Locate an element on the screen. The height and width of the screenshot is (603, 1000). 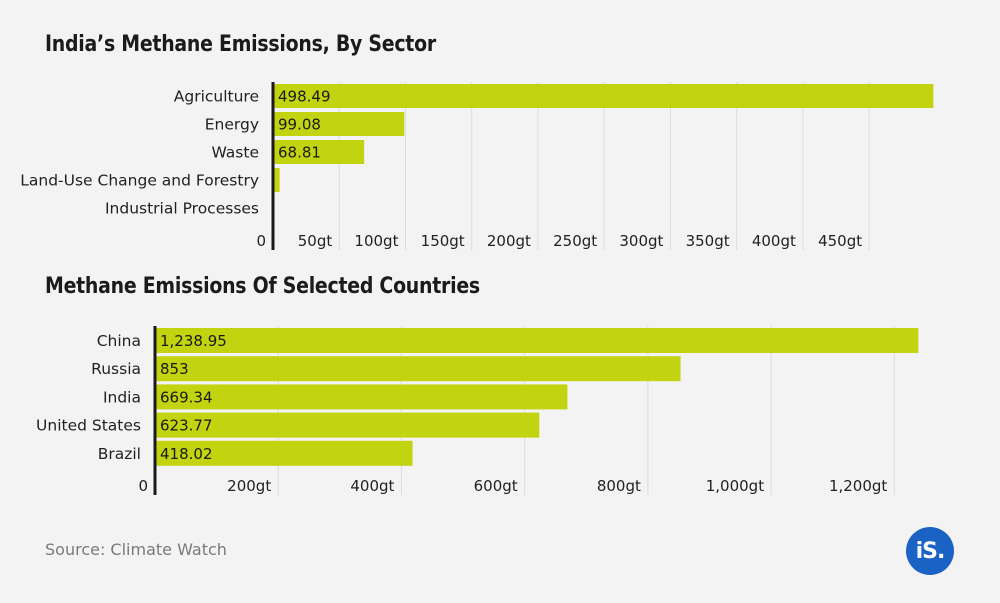
value-label: 68.81 is located at coordinates (299, 153).